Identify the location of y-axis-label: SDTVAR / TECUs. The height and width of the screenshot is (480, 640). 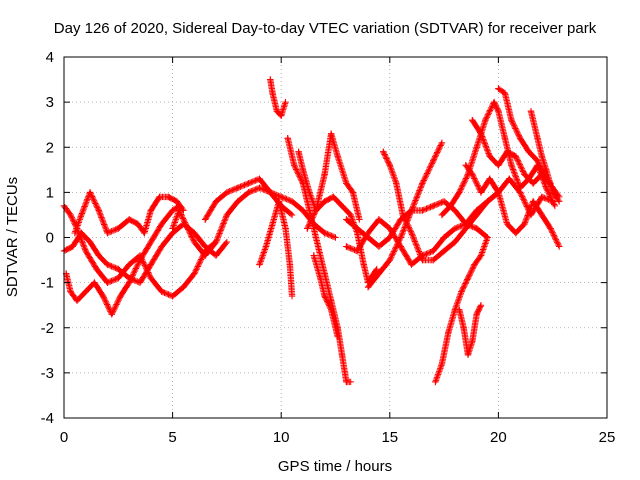
(12, 237).